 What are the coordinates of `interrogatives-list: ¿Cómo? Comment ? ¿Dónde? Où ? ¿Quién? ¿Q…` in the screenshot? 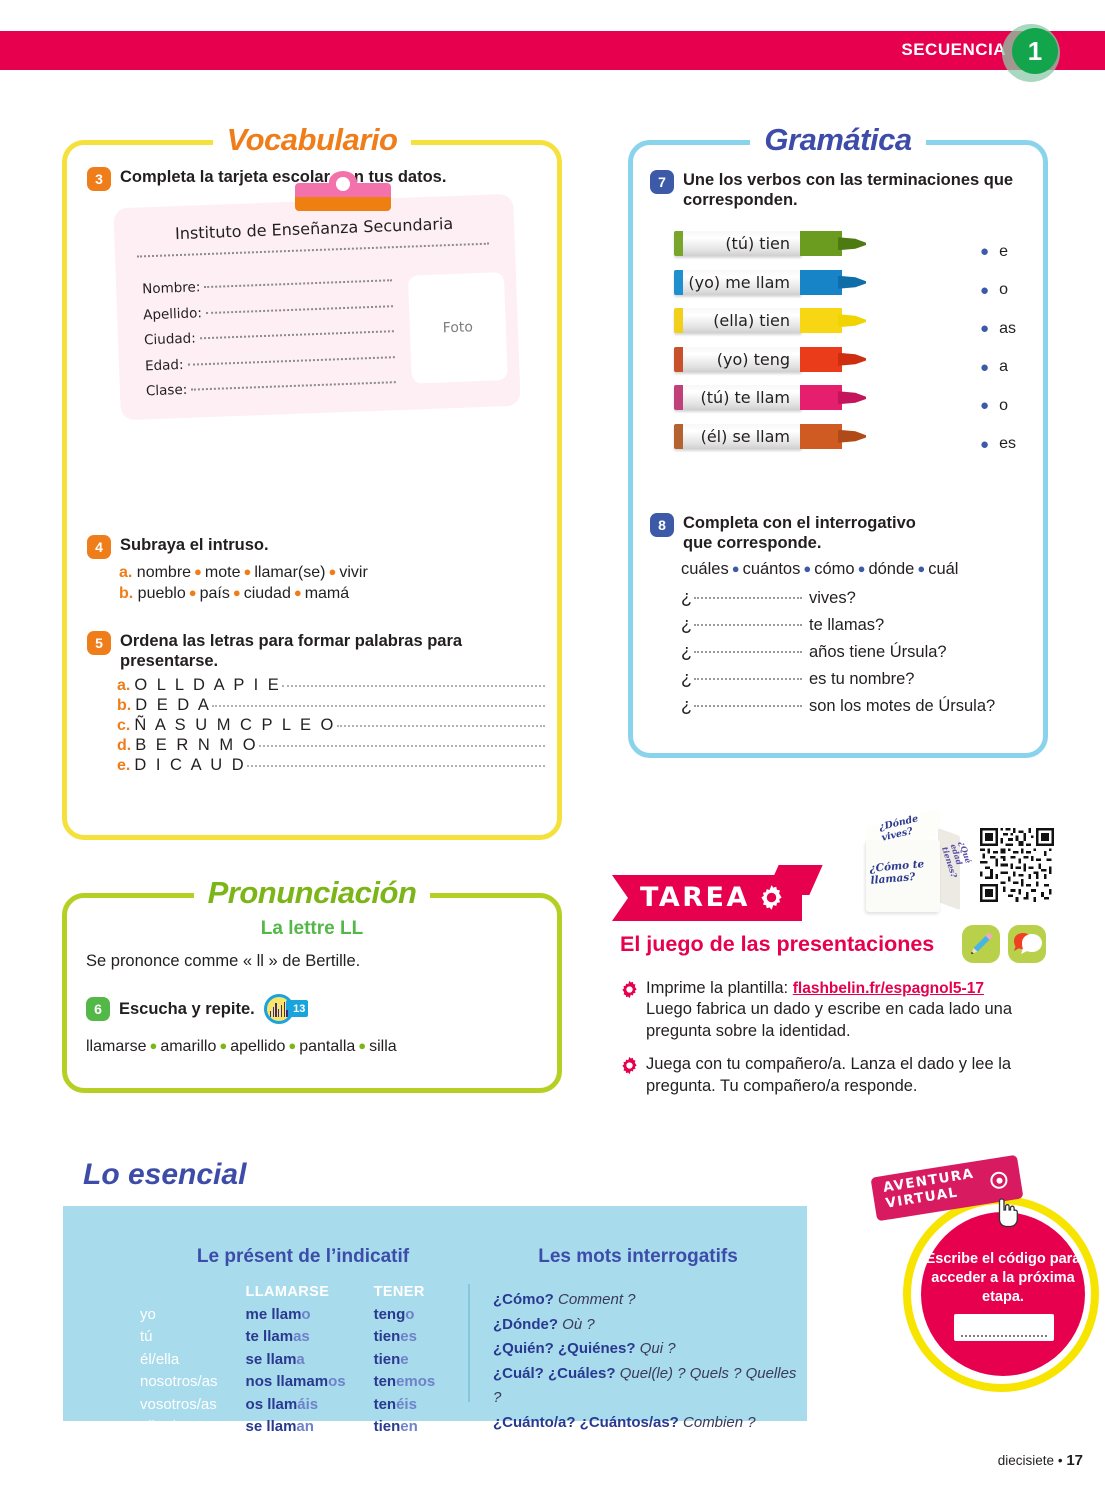 It's located at (650, 1361).